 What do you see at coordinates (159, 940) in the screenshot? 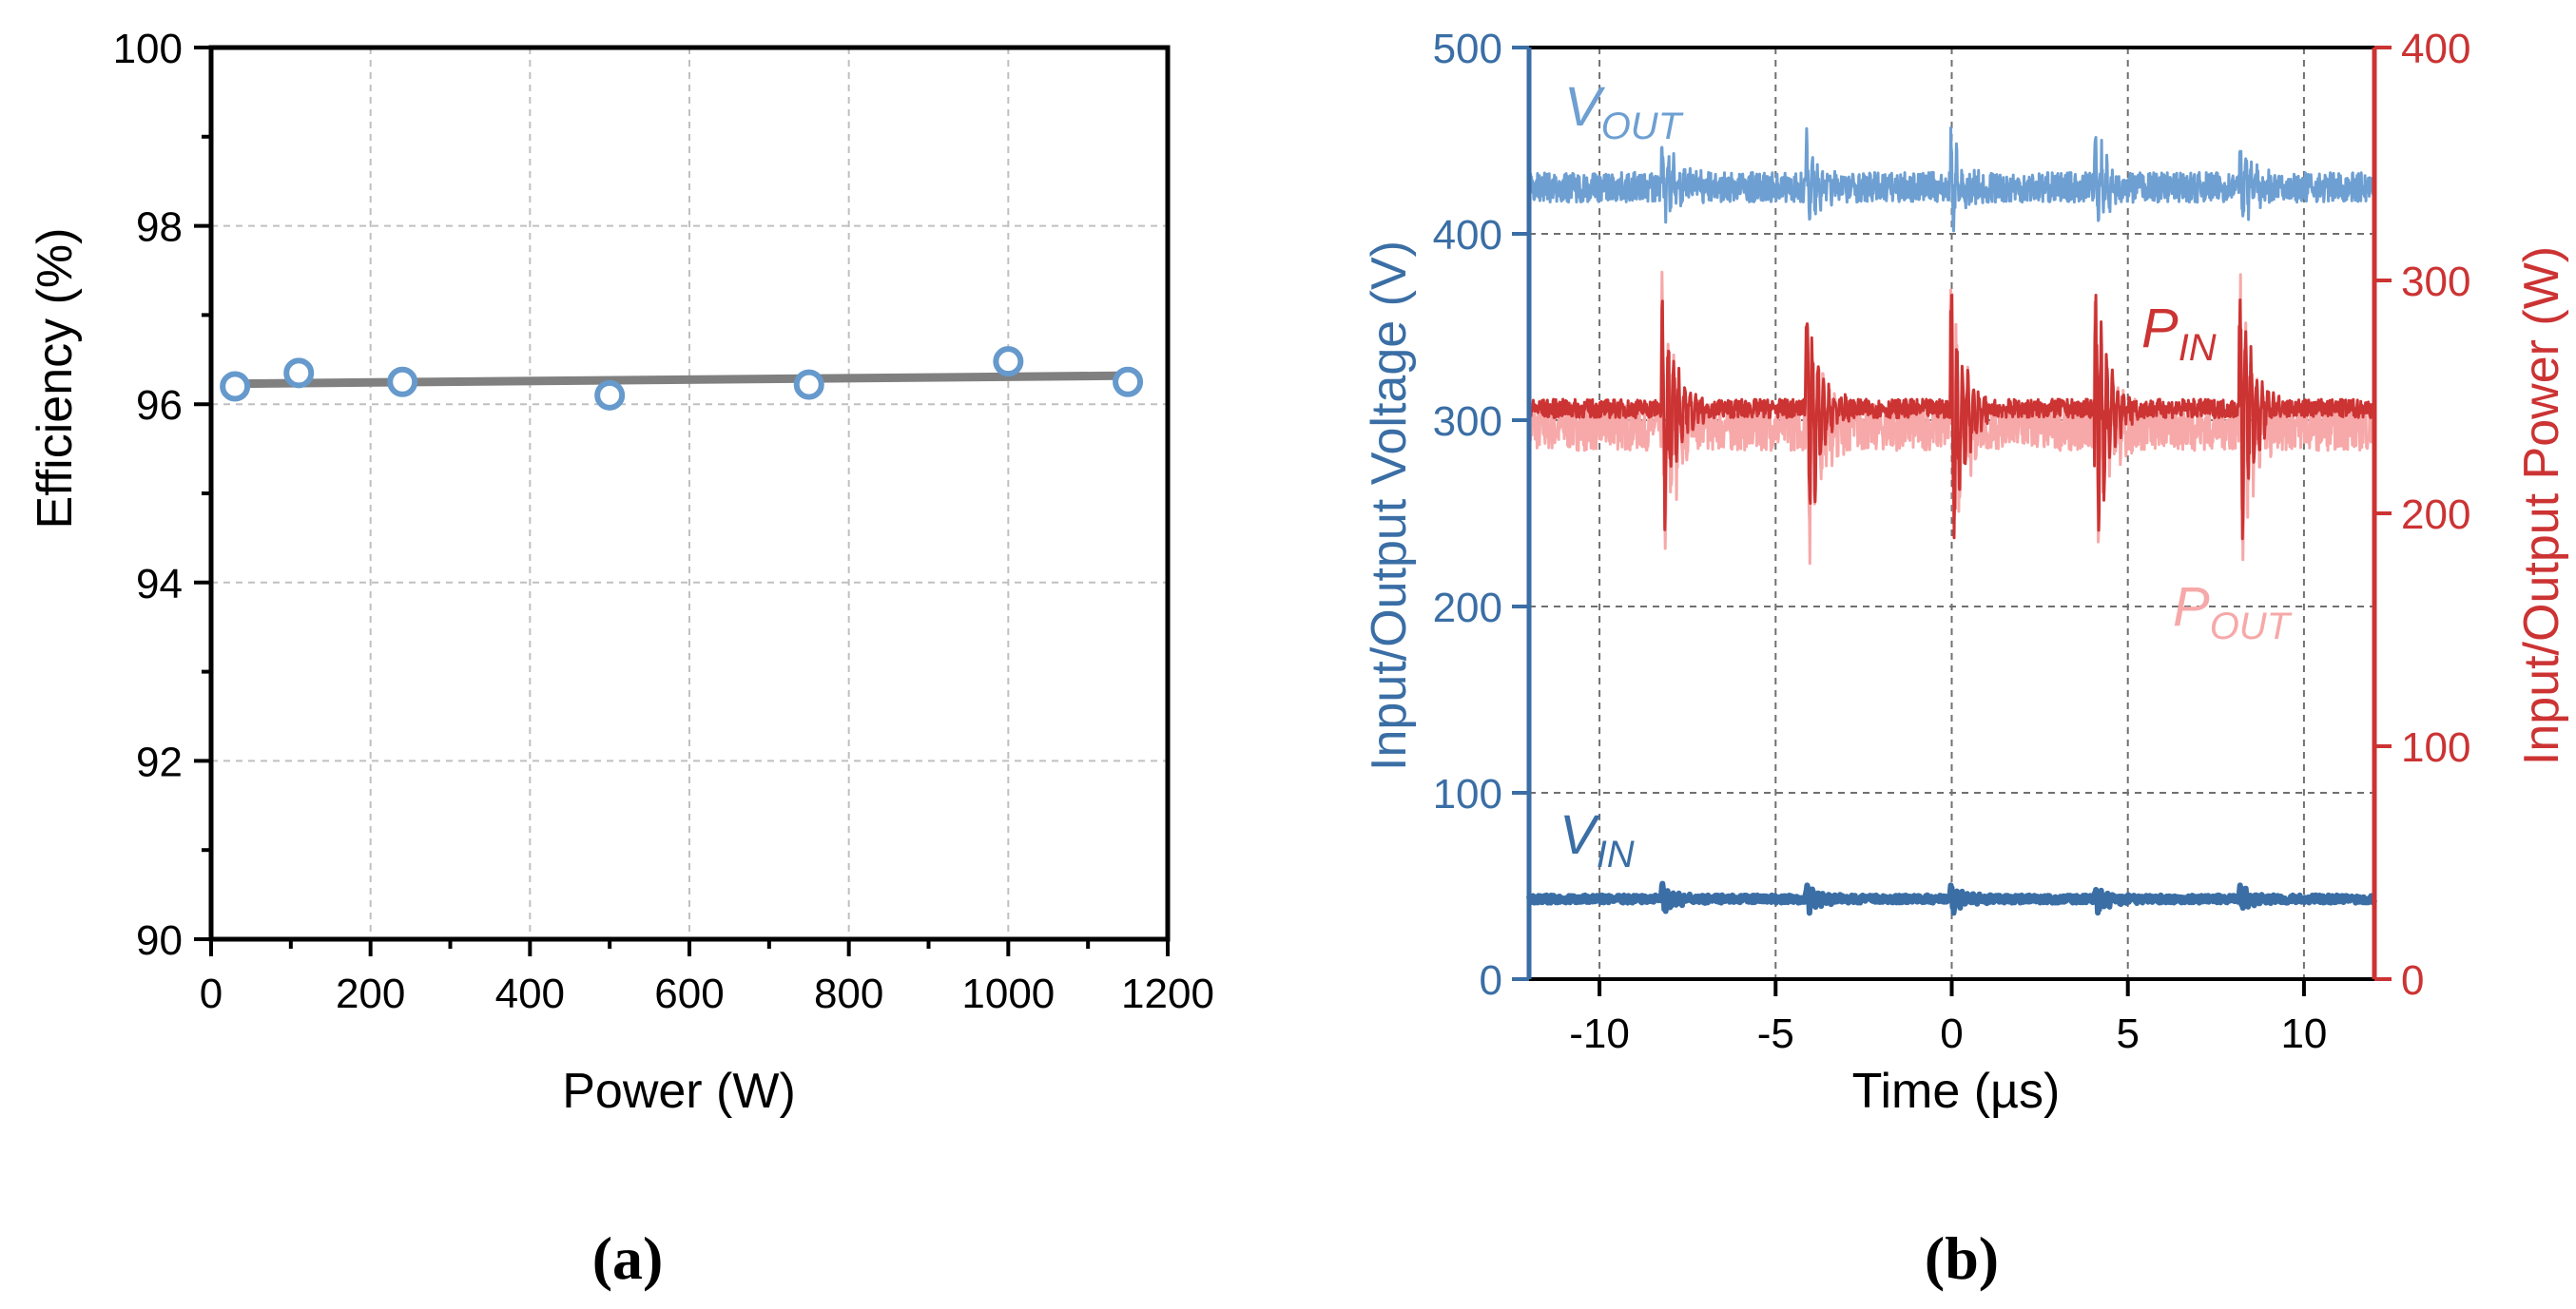
I see `panel-a-y-tick-label: 90` at bounding box center [159, 940].